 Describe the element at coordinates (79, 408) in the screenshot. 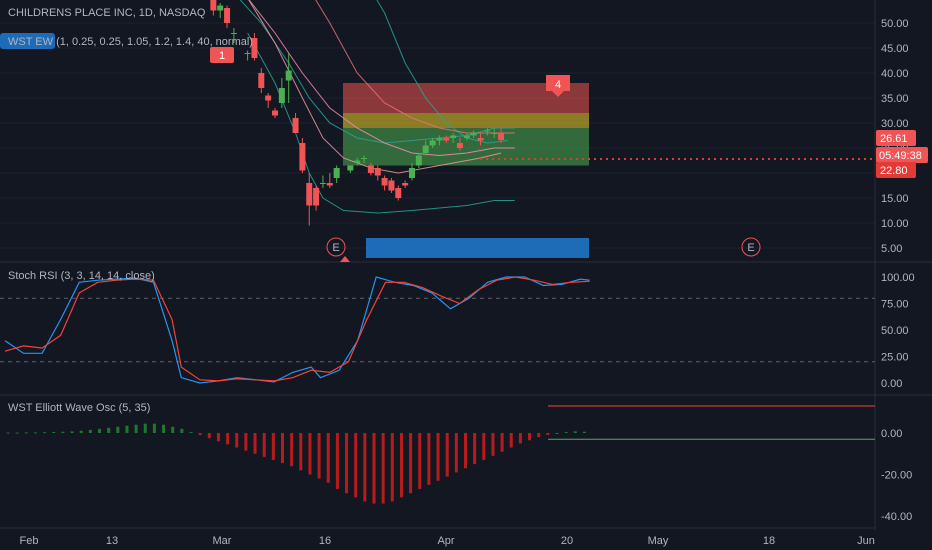

I see `elliott-osc-title: WST Elliott Wave Osc (5, 35)` at that location.